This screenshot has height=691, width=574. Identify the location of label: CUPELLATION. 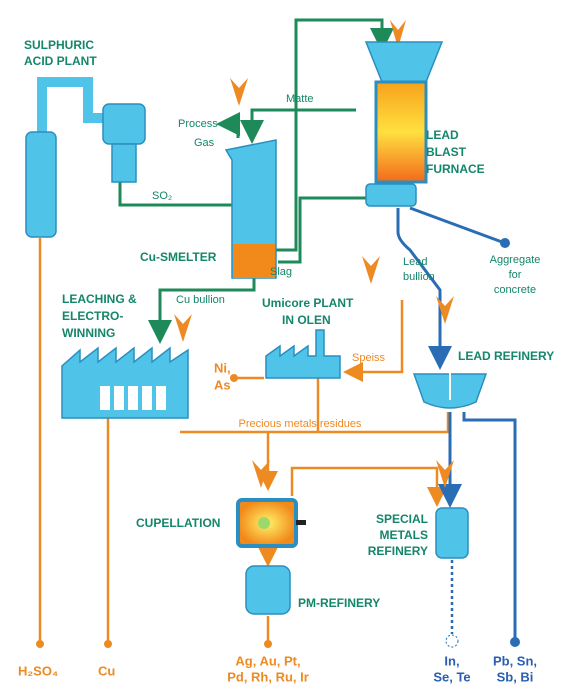
(178, 523).